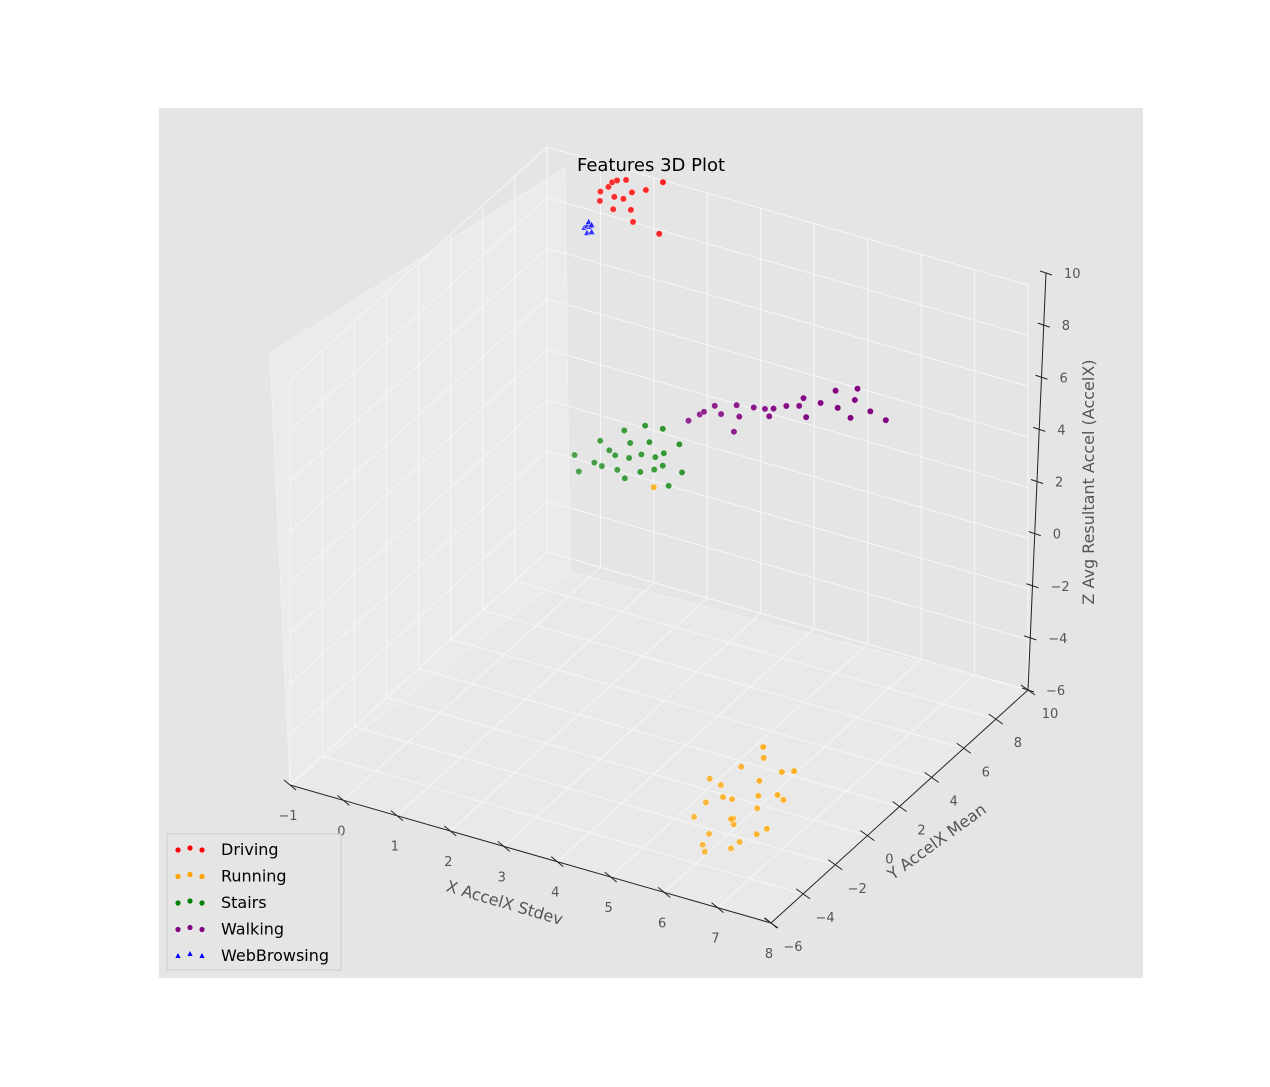  What do you see at coordinates (662, 923) in the screenshot?
I see `x-tick-label: 6` at bounding box center [662, 923].